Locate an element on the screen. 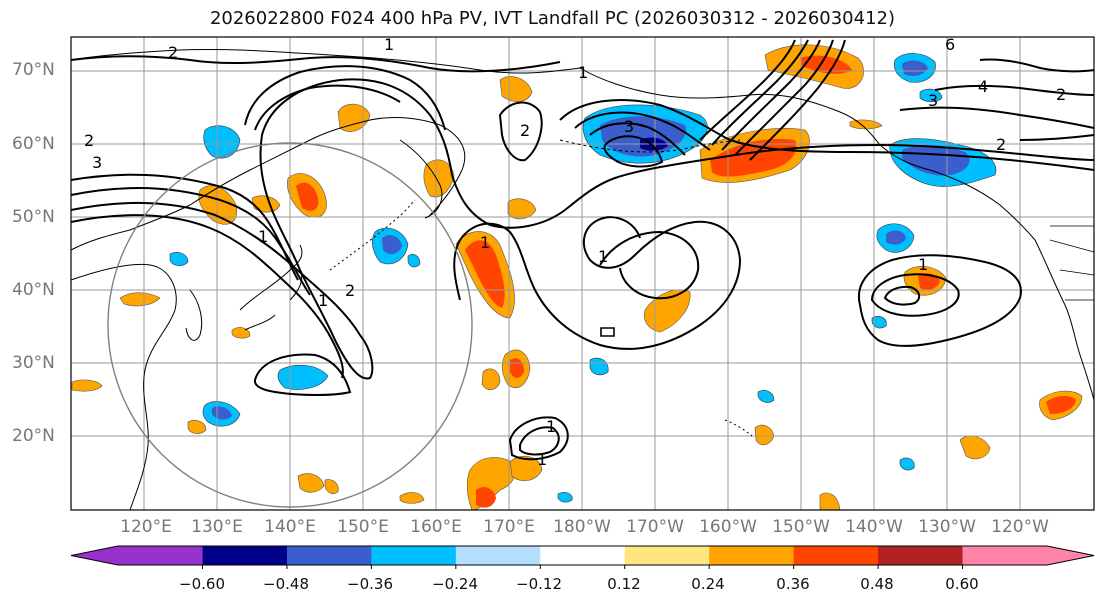 This screenshot has width=1105, height=604. colorbar-tick-label: −0.12 is located at coordinates (539, 584).